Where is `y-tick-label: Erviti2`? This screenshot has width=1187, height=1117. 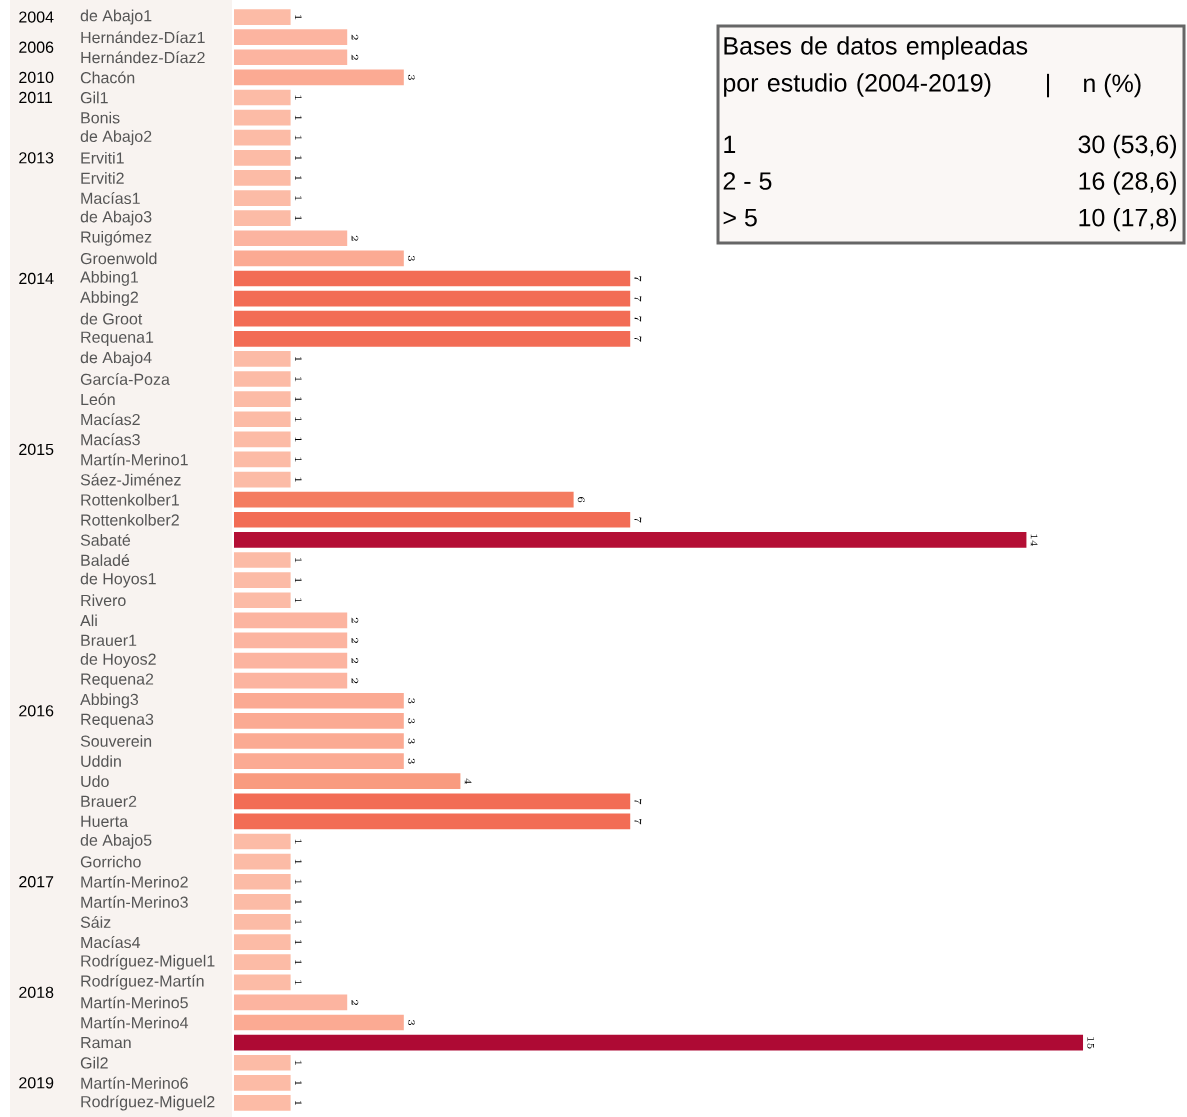 y-tick-label: Erviti2 is located at coordinates (102, 178).